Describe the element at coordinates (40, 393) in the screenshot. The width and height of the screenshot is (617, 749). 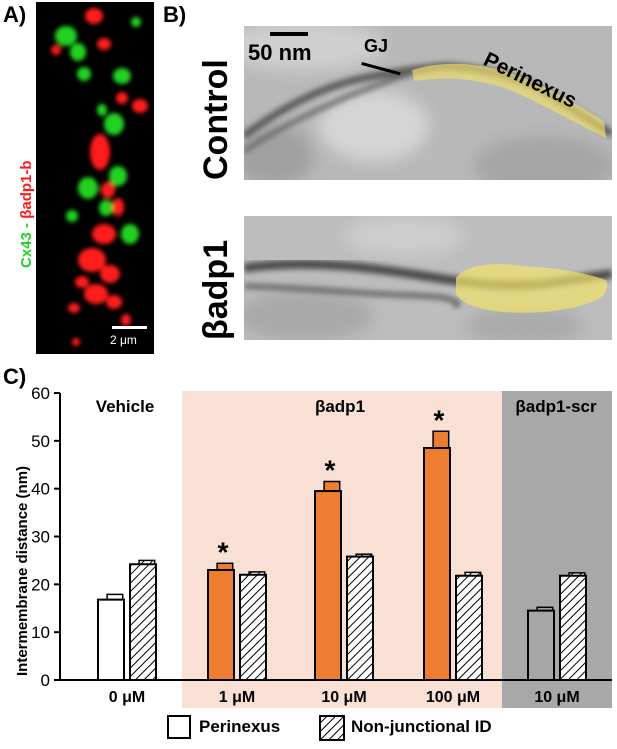
I see `y-tick-label: 60` at that location.